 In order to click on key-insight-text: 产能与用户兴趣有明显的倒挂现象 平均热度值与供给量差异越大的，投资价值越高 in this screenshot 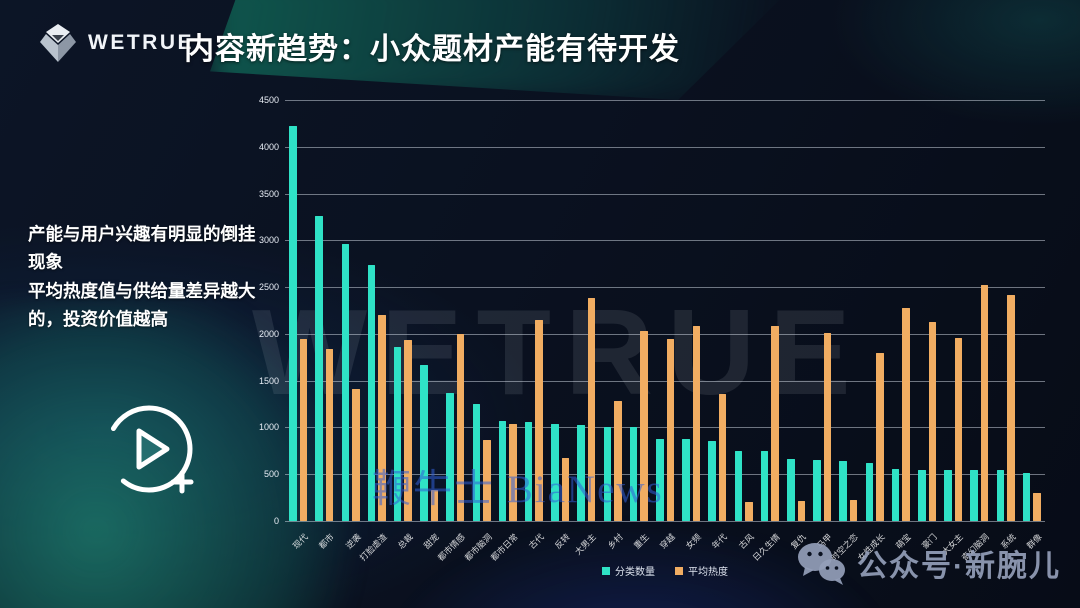, I will do `click(150, 276)`.